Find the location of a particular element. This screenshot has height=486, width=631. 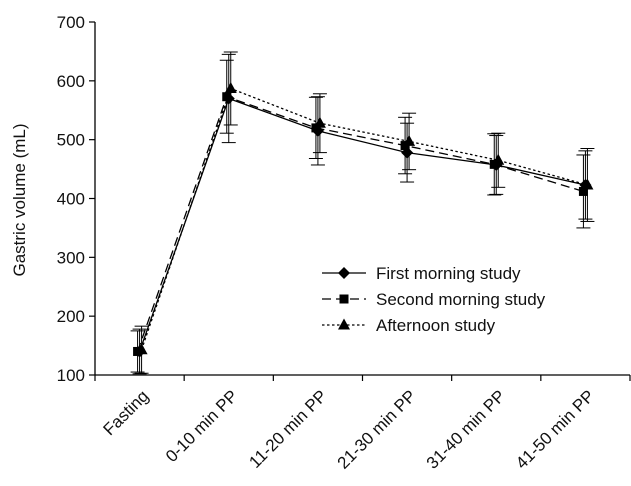

x-tick-label: 41-50 min PP is located at coordinates (555, 429).